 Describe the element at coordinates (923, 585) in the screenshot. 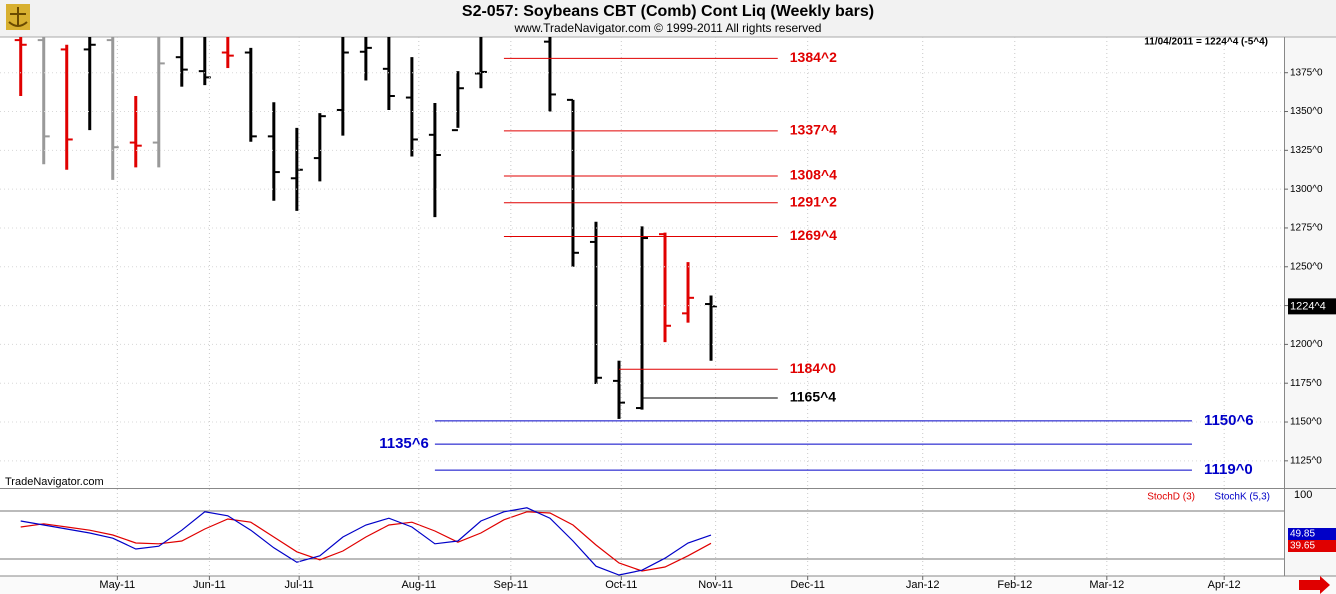

I see `x-tick-label: Jan-12` at that location.